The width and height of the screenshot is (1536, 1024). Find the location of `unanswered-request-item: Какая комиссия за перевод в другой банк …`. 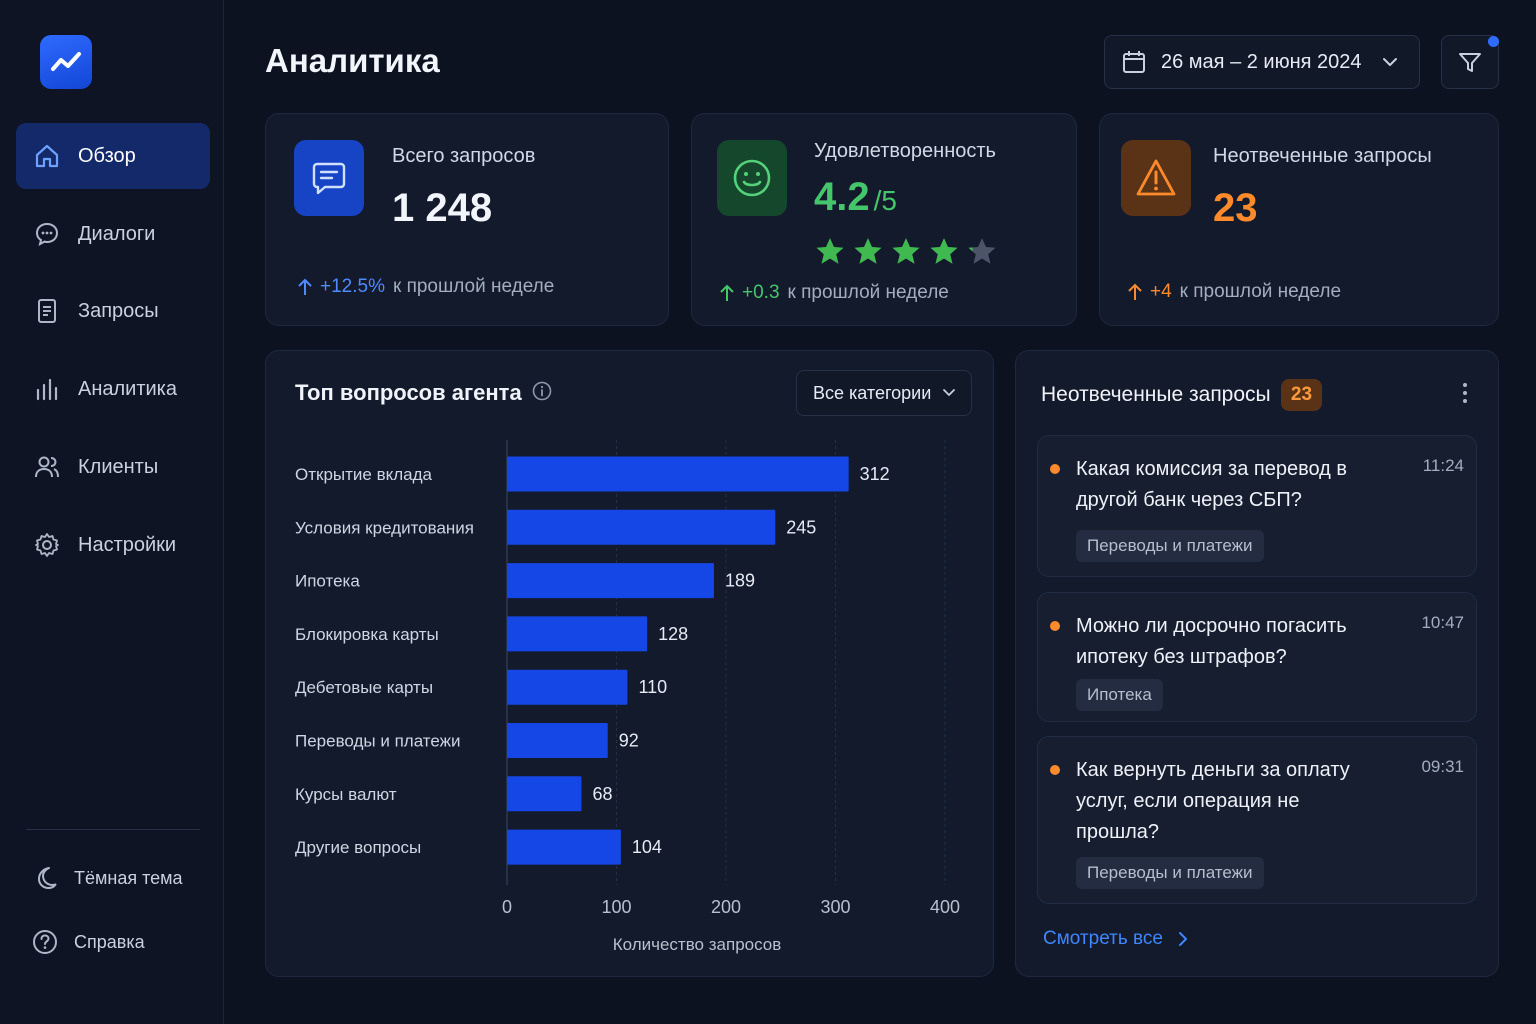

unanswered-request-item: Какая комиссия за перевод в другой банк … is located at coordinates (1257, 506).